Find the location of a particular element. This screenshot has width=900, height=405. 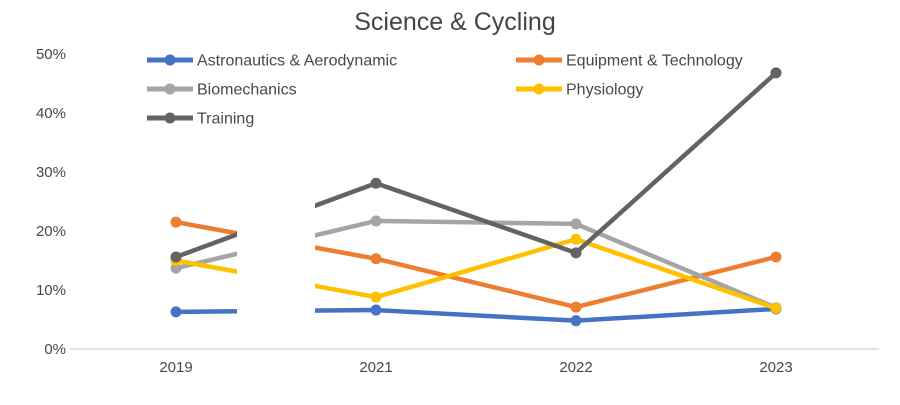

y-axis-ticks: 0% 10% 20% 30% 40% 50% is located at coordinates (51, 202).